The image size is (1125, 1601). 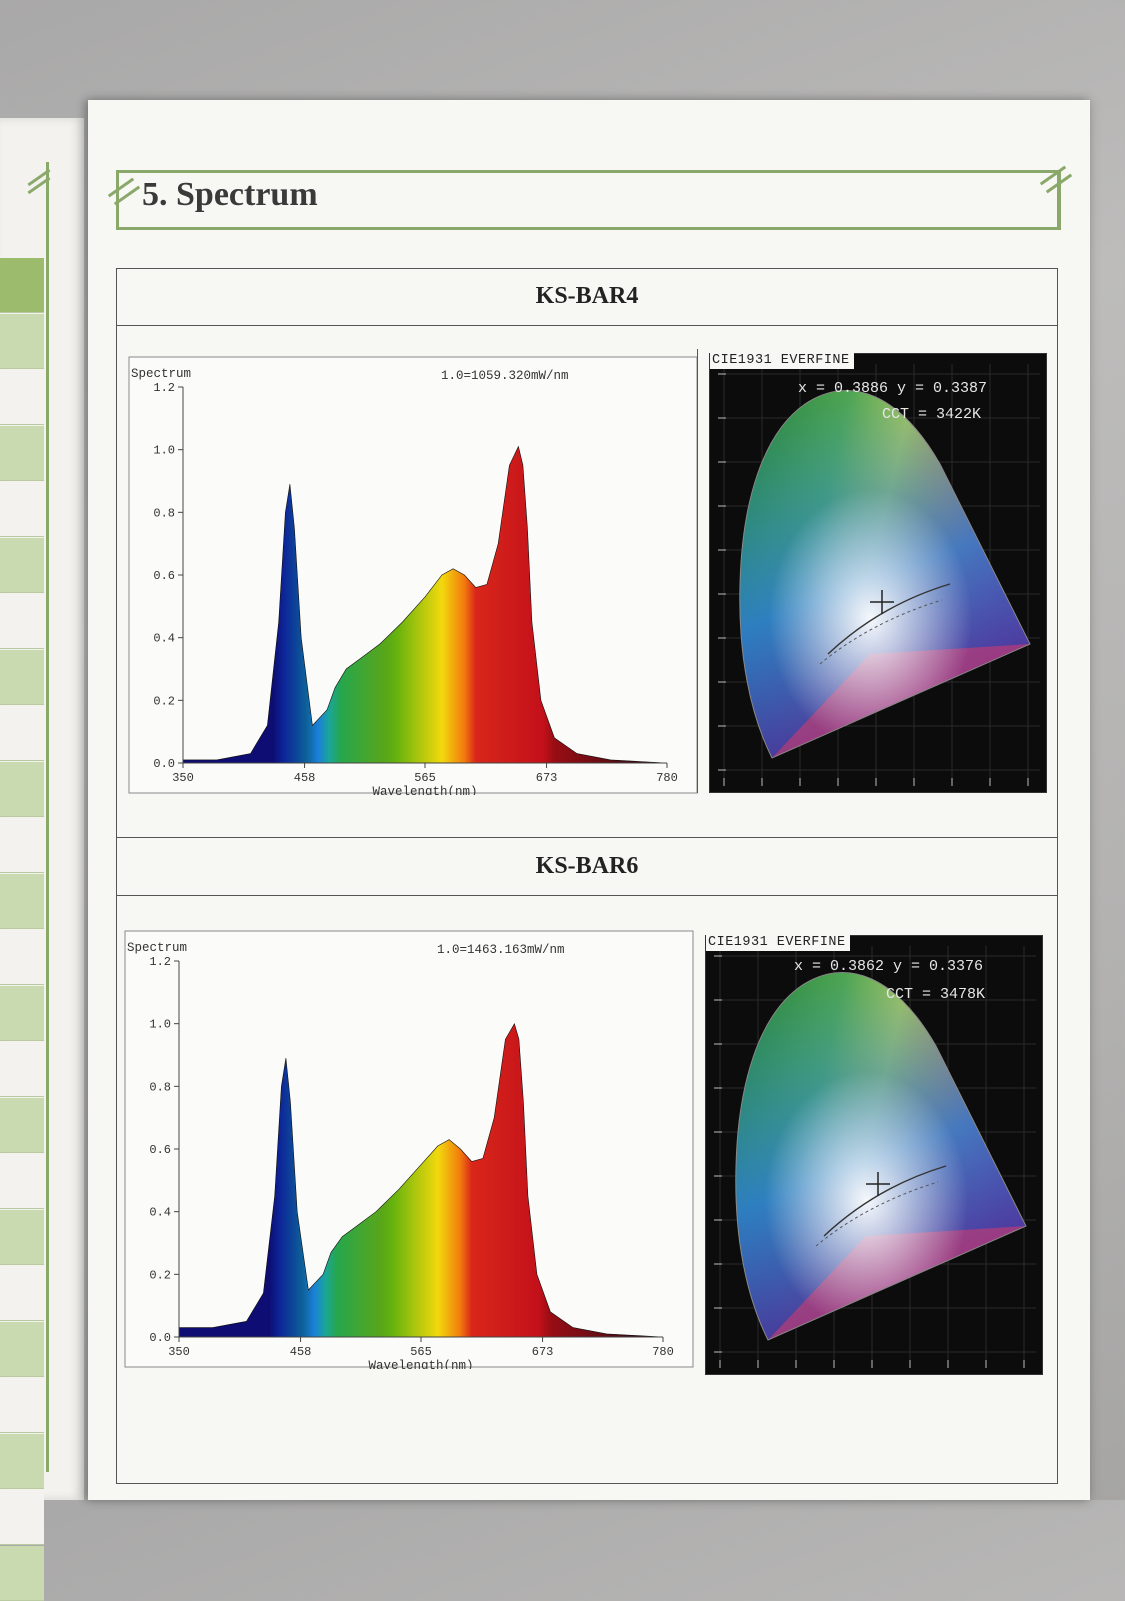 I want to click on cell-divider, so click(x=697, y=571).